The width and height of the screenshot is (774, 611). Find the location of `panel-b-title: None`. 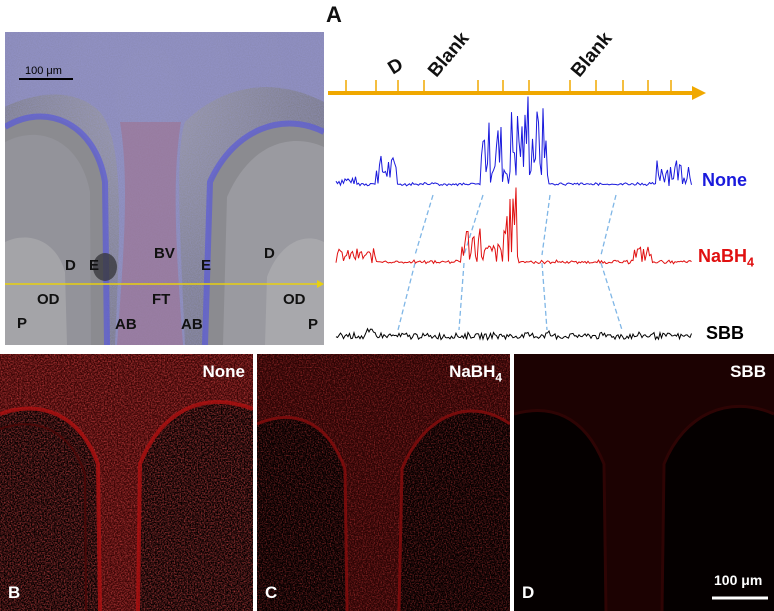

panel-b-title: None is located at coordinates (224, 371).